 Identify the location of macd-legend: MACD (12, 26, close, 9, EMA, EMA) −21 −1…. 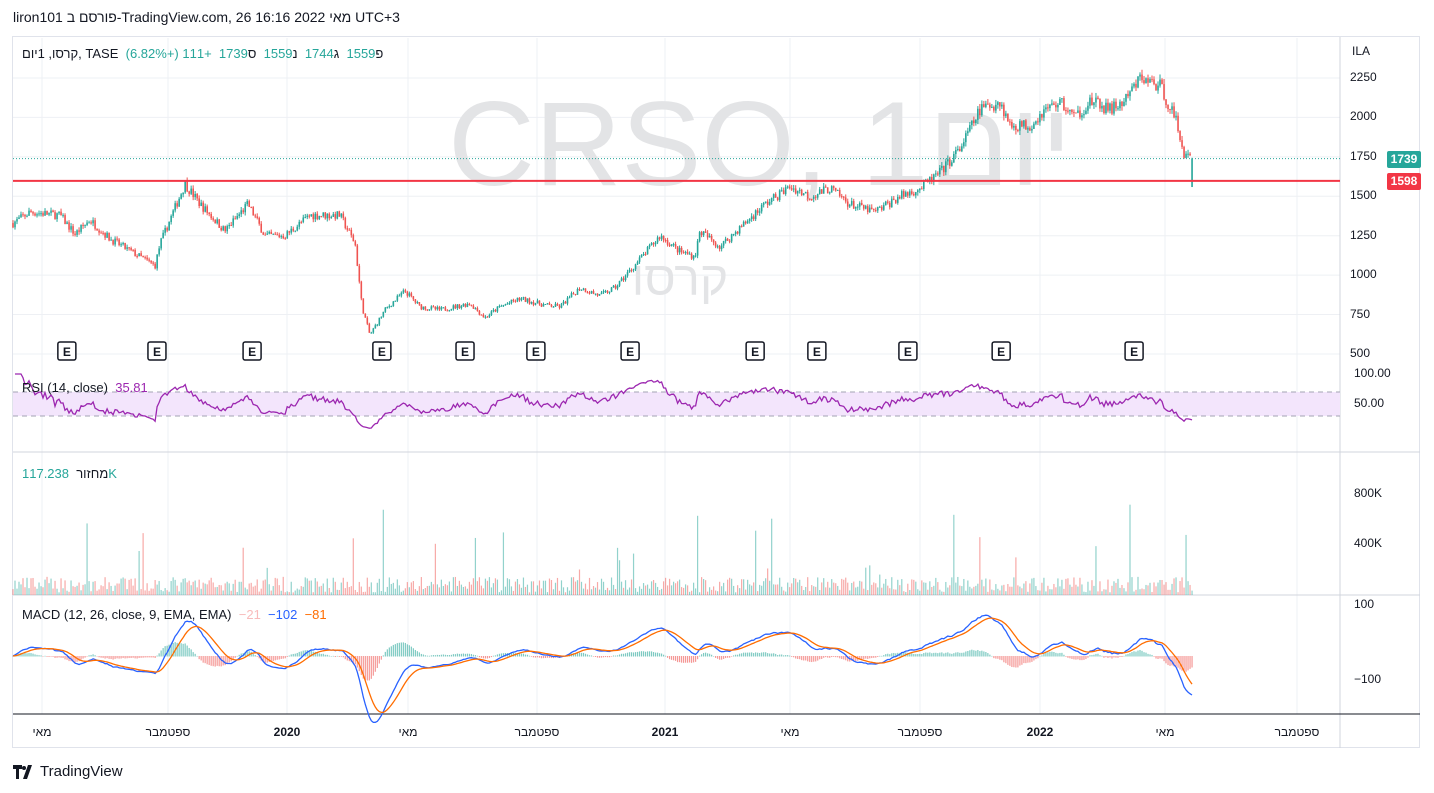
(174, 614).